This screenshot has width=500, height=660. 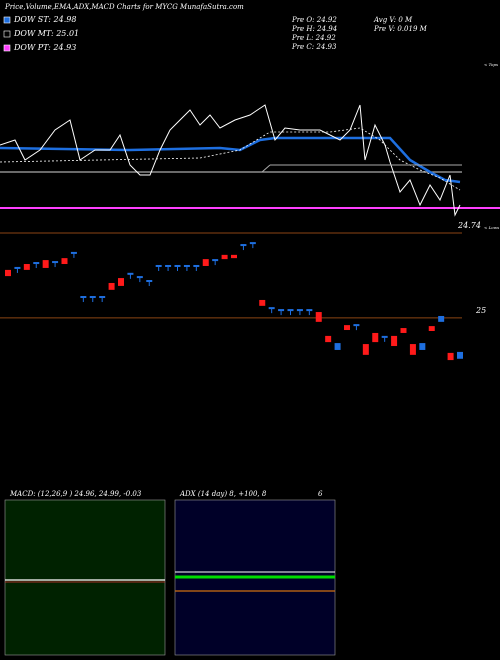 I want to click on adx-label: ADX (14 day) 8, +100, 8, so click(x=223, y=494).